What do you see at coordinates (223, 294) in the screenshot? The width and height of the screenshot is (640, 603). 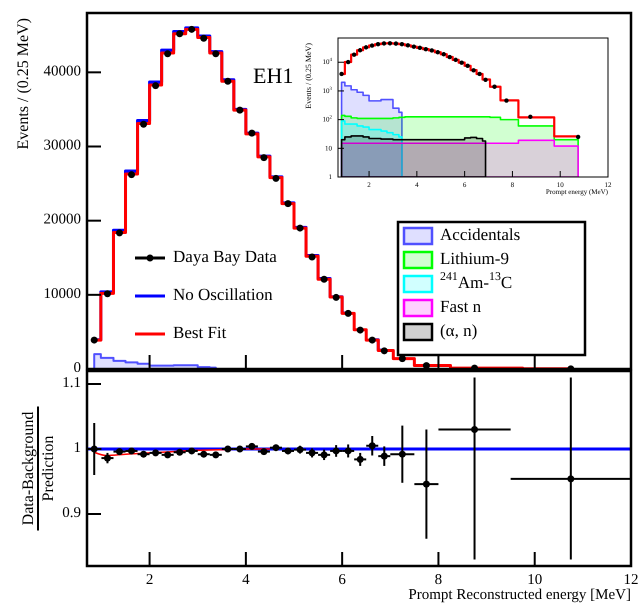 I see `legend-label: No Oscillation` at bounding box center [223, 294].